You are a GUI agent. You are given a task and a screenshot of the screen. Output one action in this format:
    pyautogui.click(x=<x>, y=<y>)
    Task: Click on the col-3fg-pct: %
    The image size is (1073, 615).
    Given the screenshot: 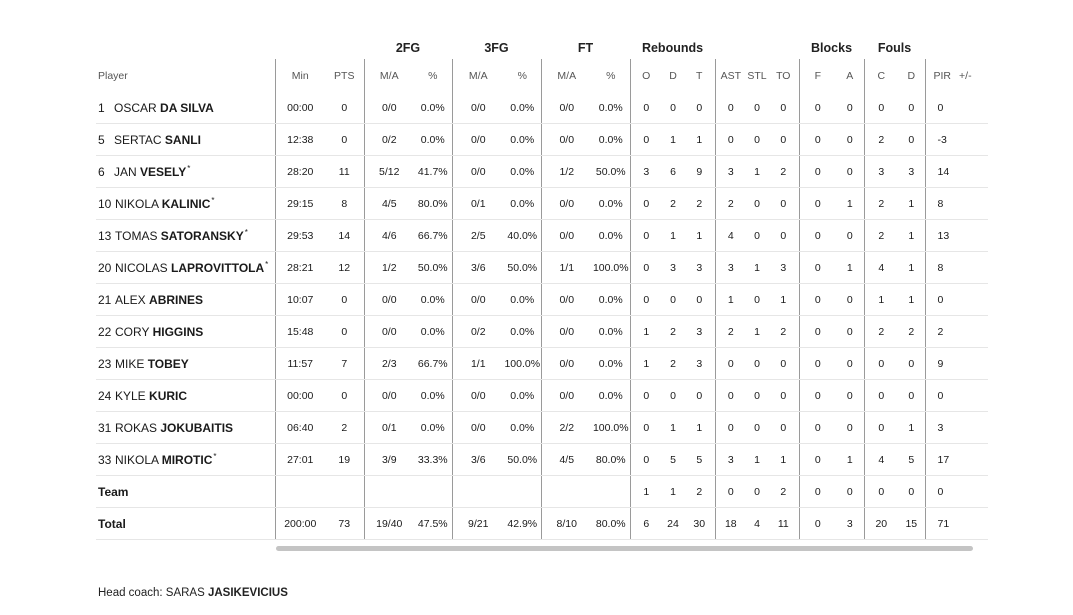 What is the action you would take?
    pyautogui.click(x=522, y=75)
    